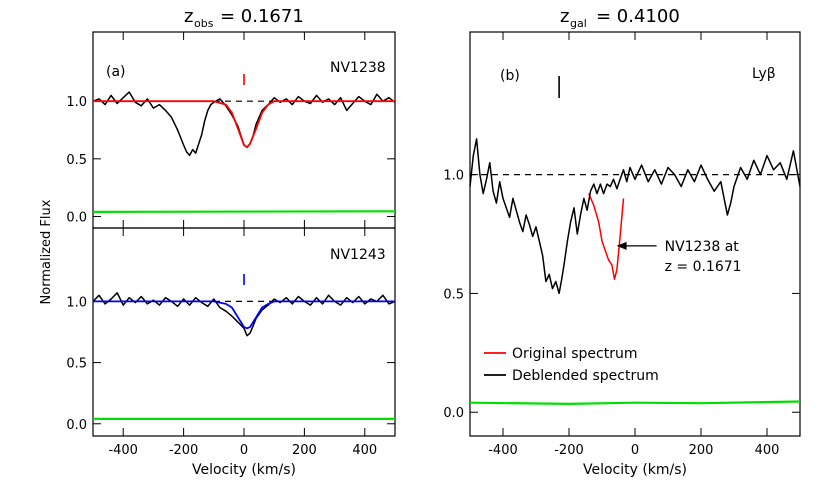 The height and width of the screenshot is (496, 830). Describe the element at coordinates (638, 16) in the screenshot. I see `panel-b-title-value: = 0.4100` at that location.